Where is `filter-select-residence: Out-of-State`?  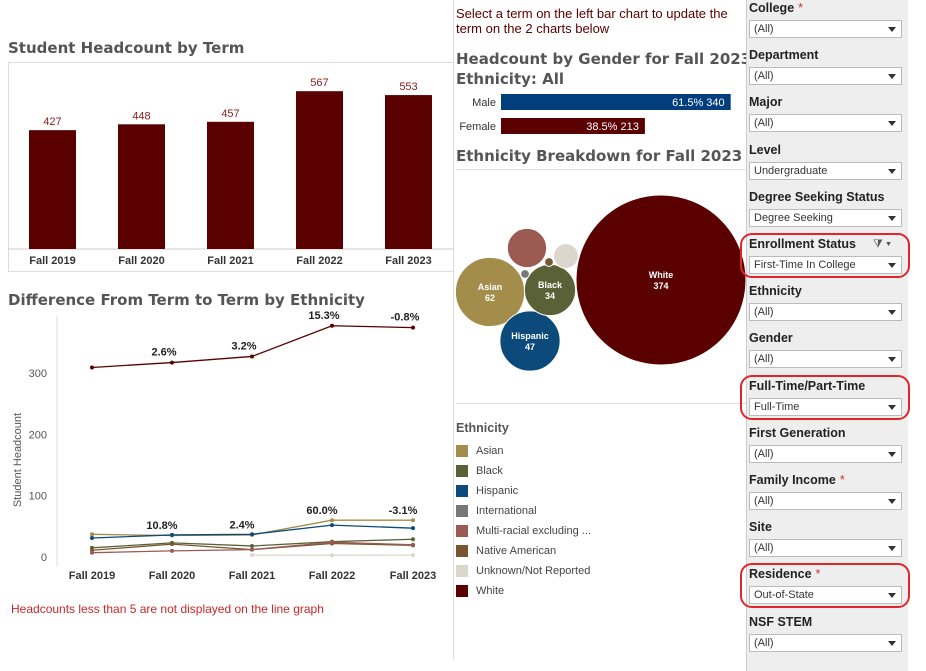
filter-select-residence: Out-of-State is located at coordinates (825, 595).